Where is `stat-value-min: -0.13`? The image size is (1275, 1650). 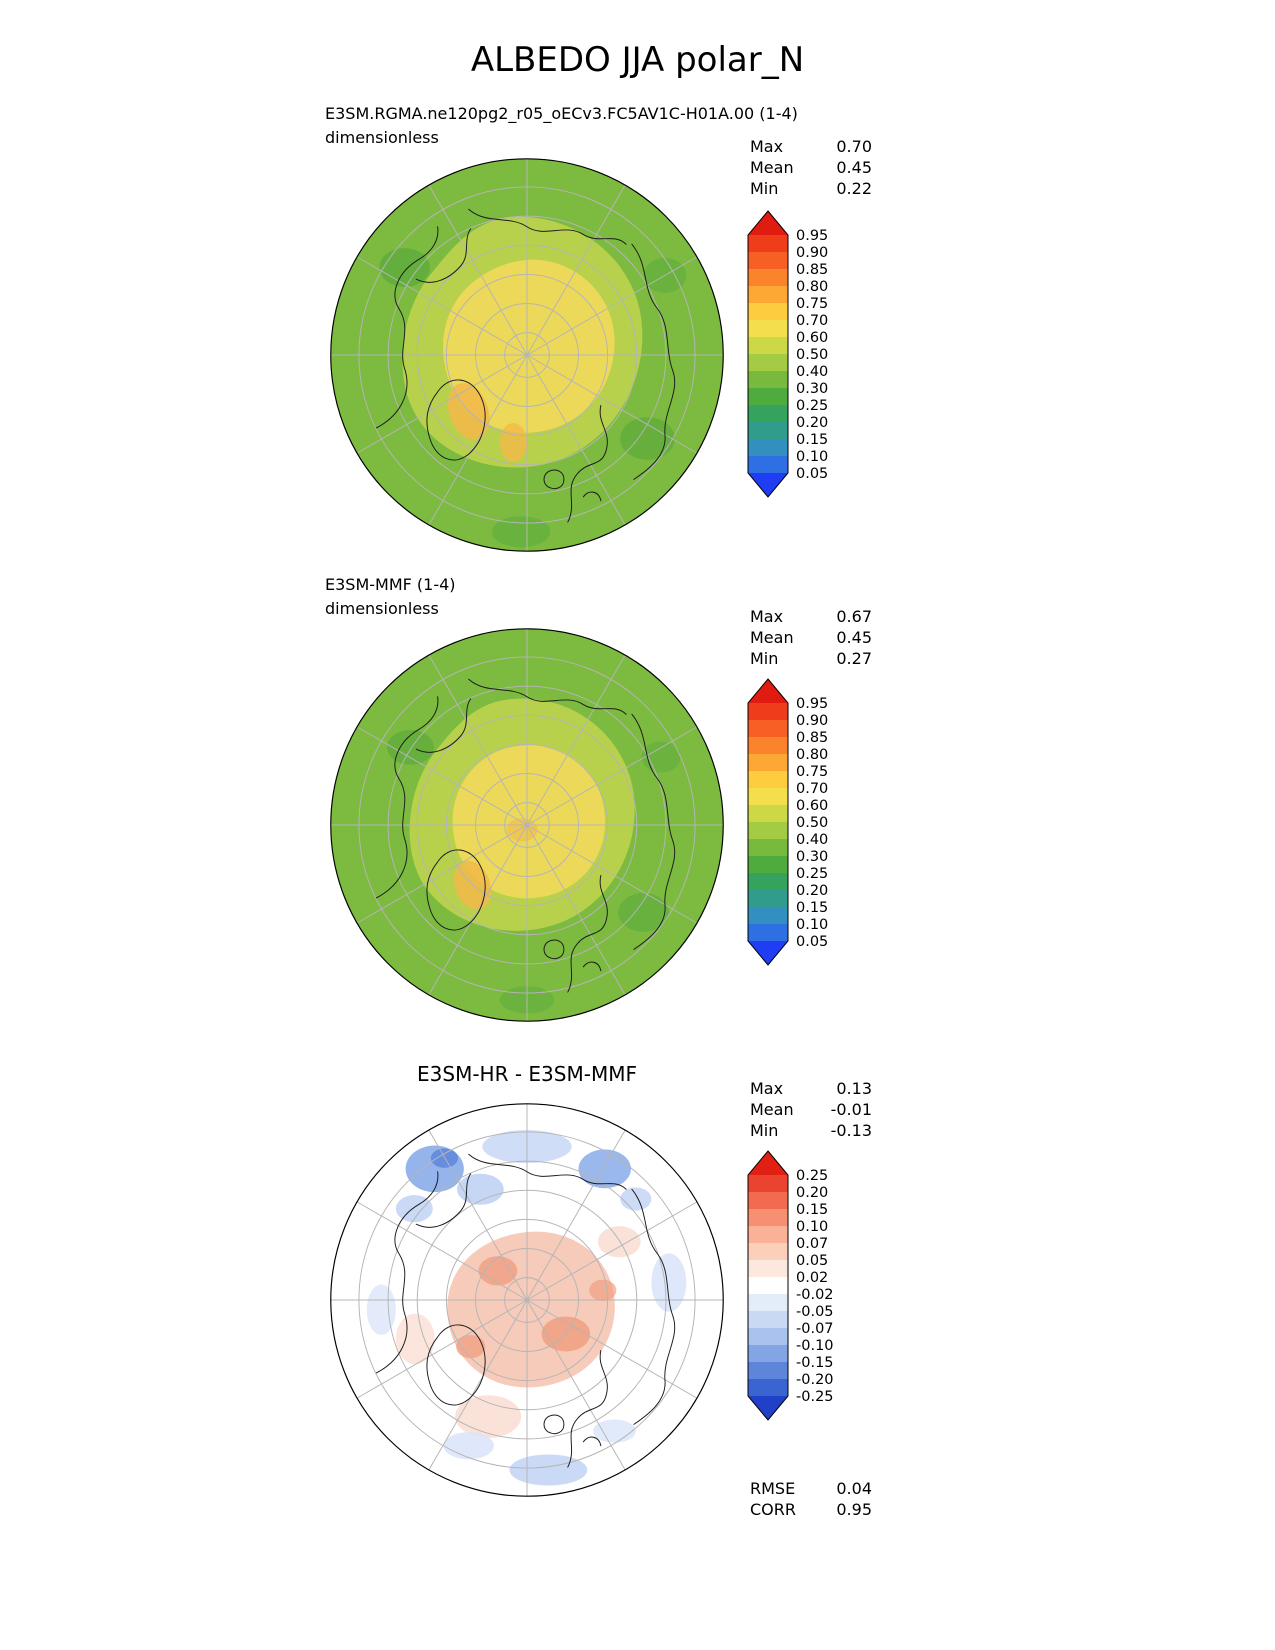 stat-value-min: -0.13 is located at coordinates (851, 1130).